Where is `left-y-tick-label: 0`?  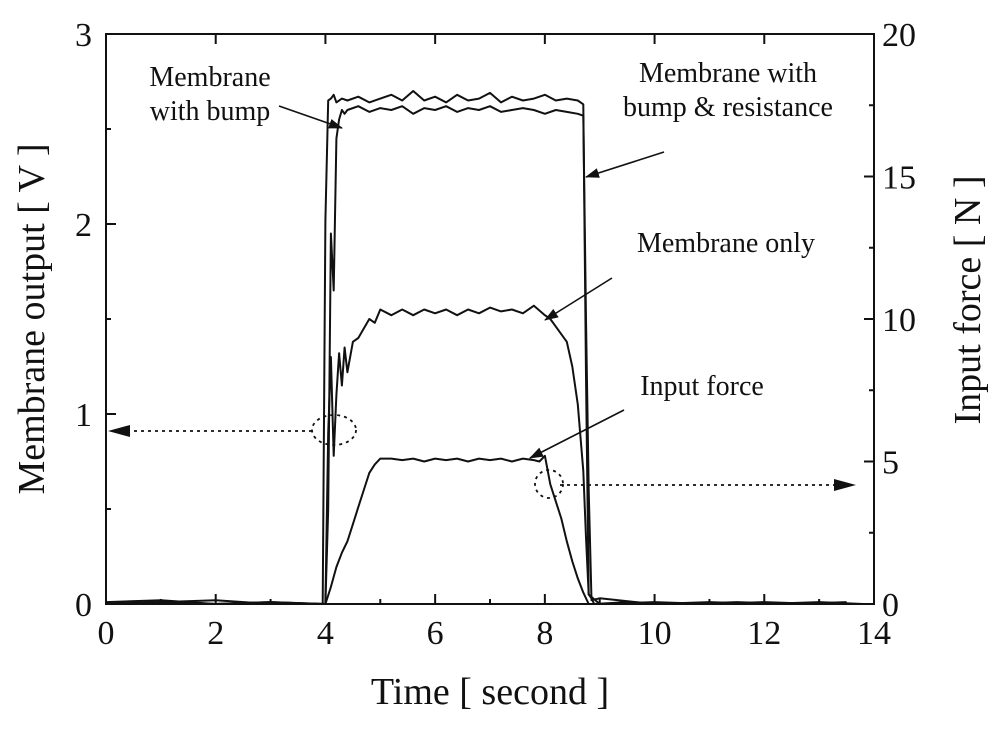 left-y-tick-label: 0 is located at coordinates (83, 605).